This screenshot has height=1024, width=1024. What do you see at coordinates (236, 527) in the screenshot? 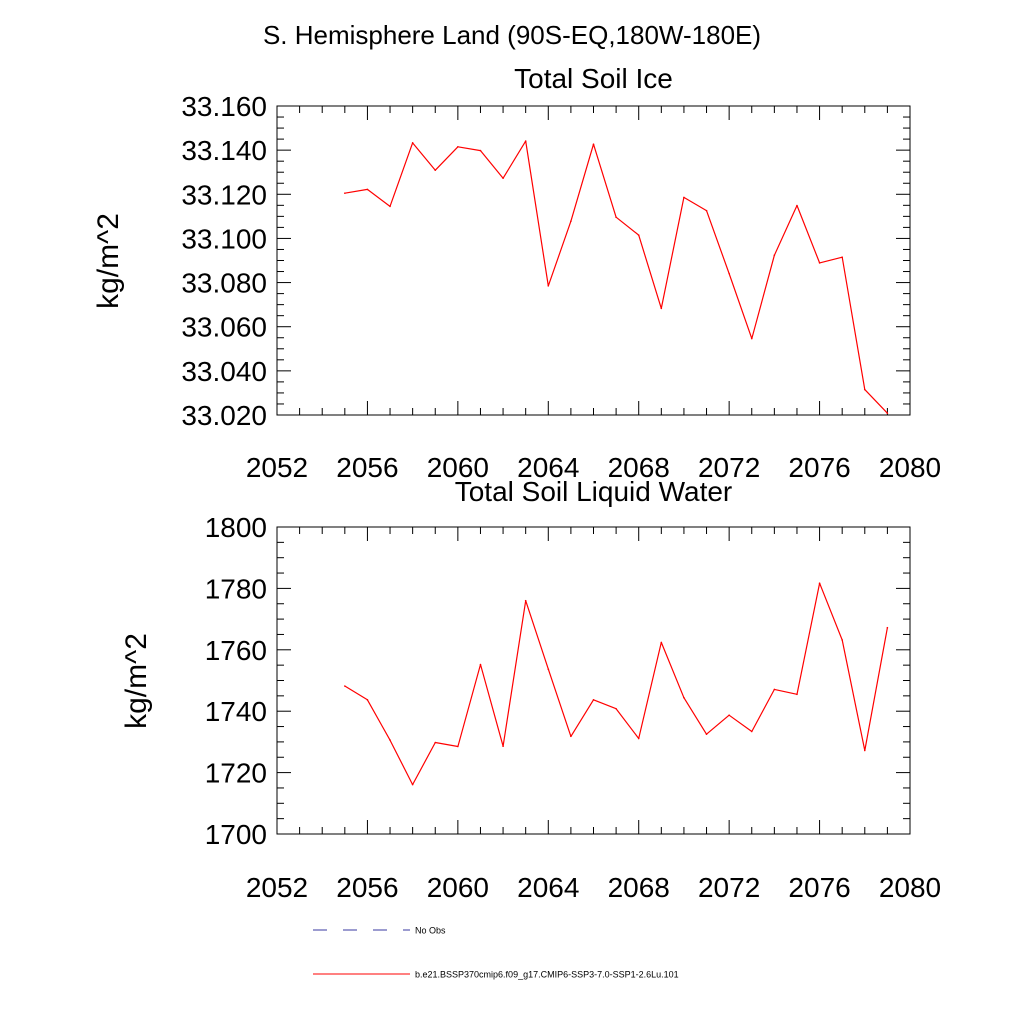
I see `y-tick-label: 1800` at bounding box center [236, 527].